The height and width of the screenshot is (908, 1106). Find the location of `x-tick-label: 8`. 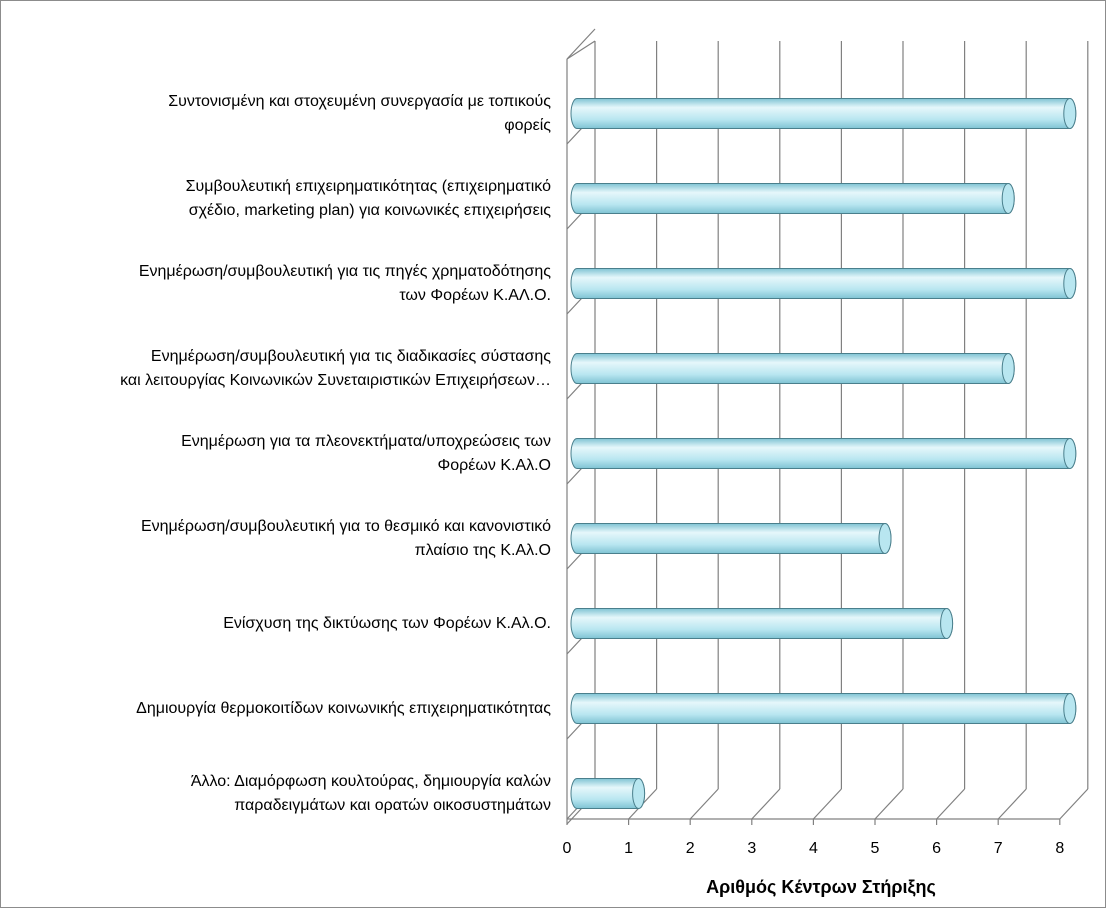

x-tick-label: 8 is located at coordinates (1059, 848).